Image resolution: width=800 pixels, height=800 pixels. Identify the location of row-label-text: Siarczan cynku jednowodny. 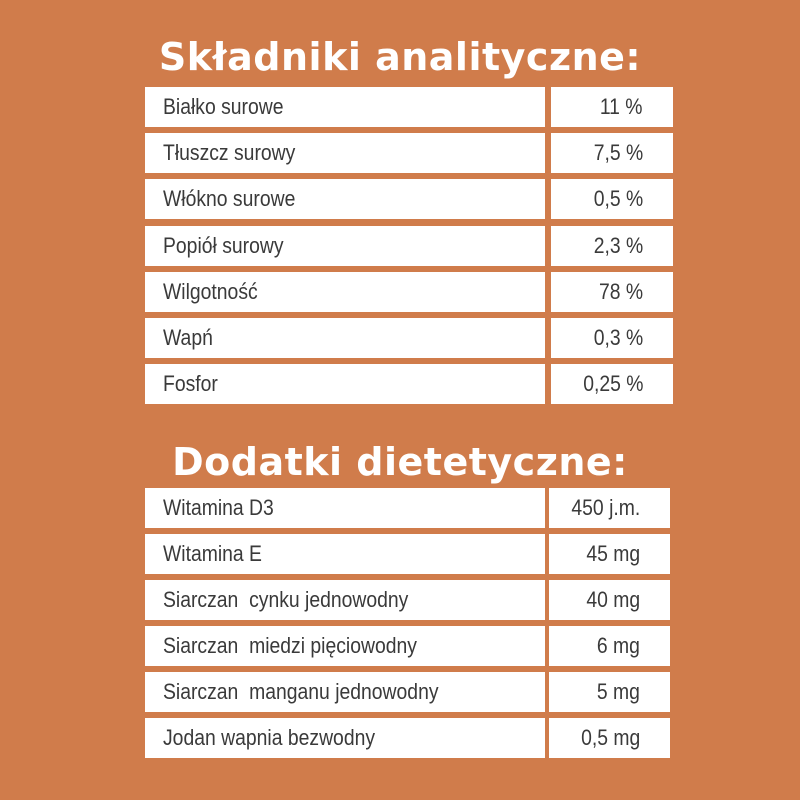
(286, 599).